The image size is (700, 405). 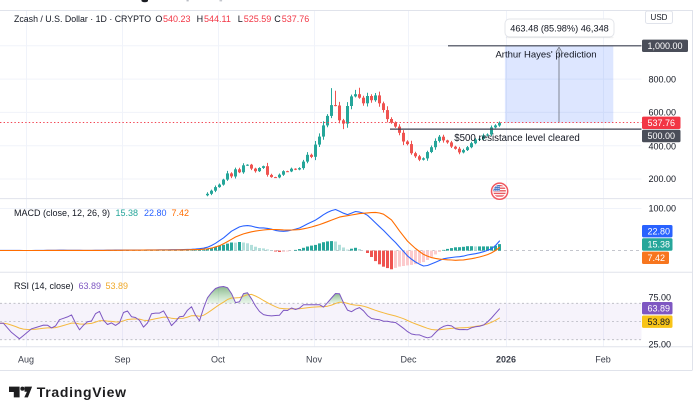 What do you see at coordinates (662, 136) in the screenshot?
I see `svg-text: 500.00` at bounding box center [662, 136].